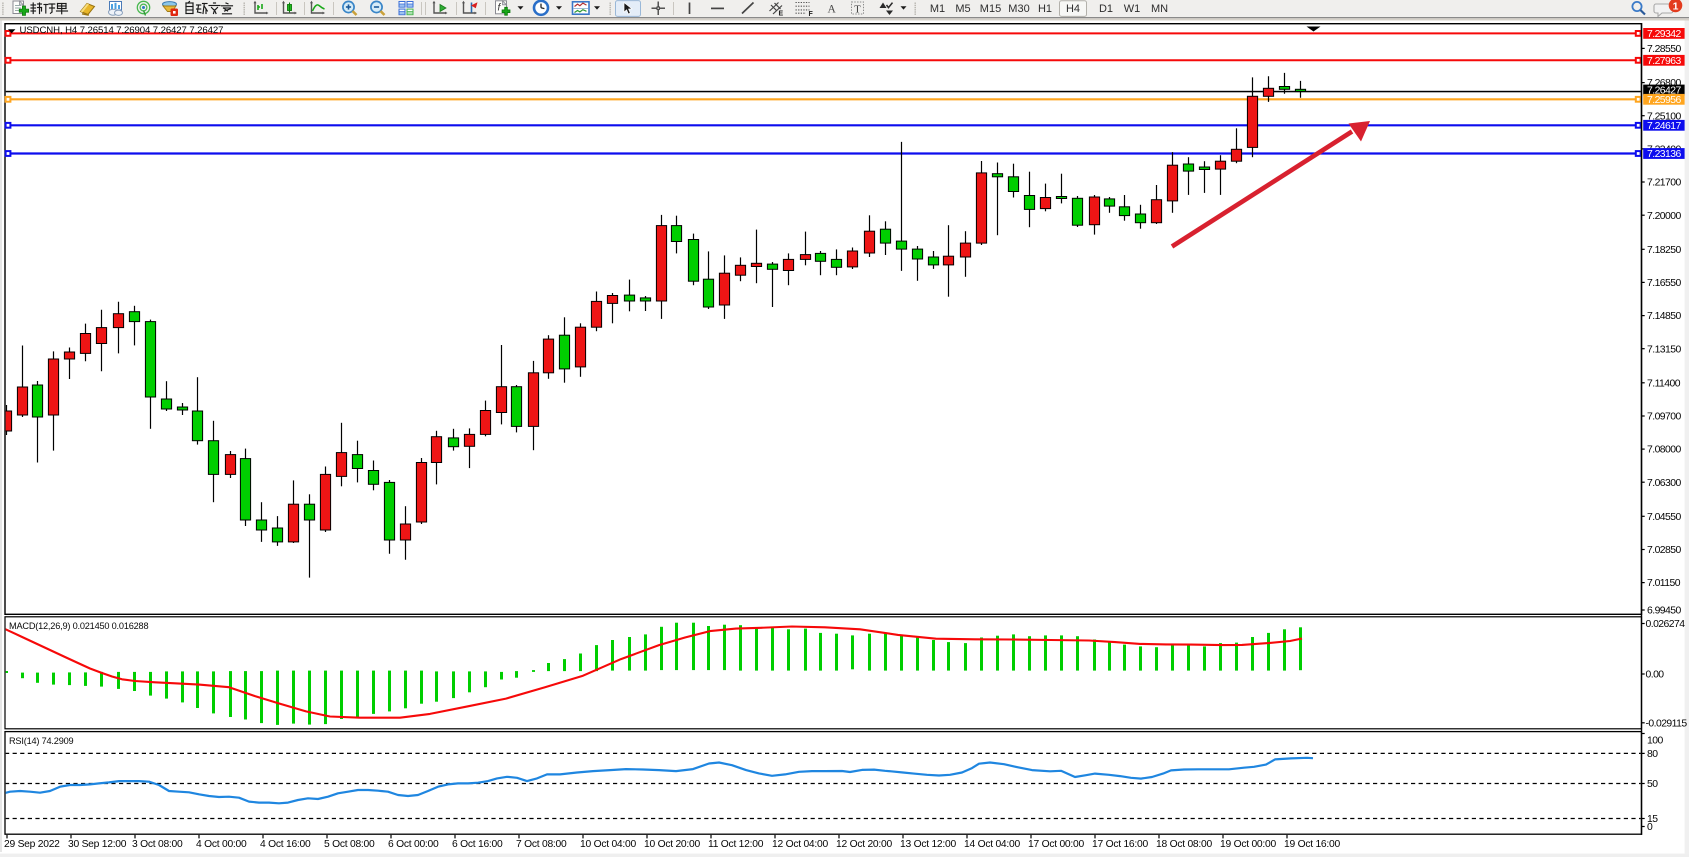 The height and width of the screenshot is (857, 1689). What do you see at coordinates (1676, 6) in the screenshot?
I see `svg-text: 1` at bounding box center [1676, 6].